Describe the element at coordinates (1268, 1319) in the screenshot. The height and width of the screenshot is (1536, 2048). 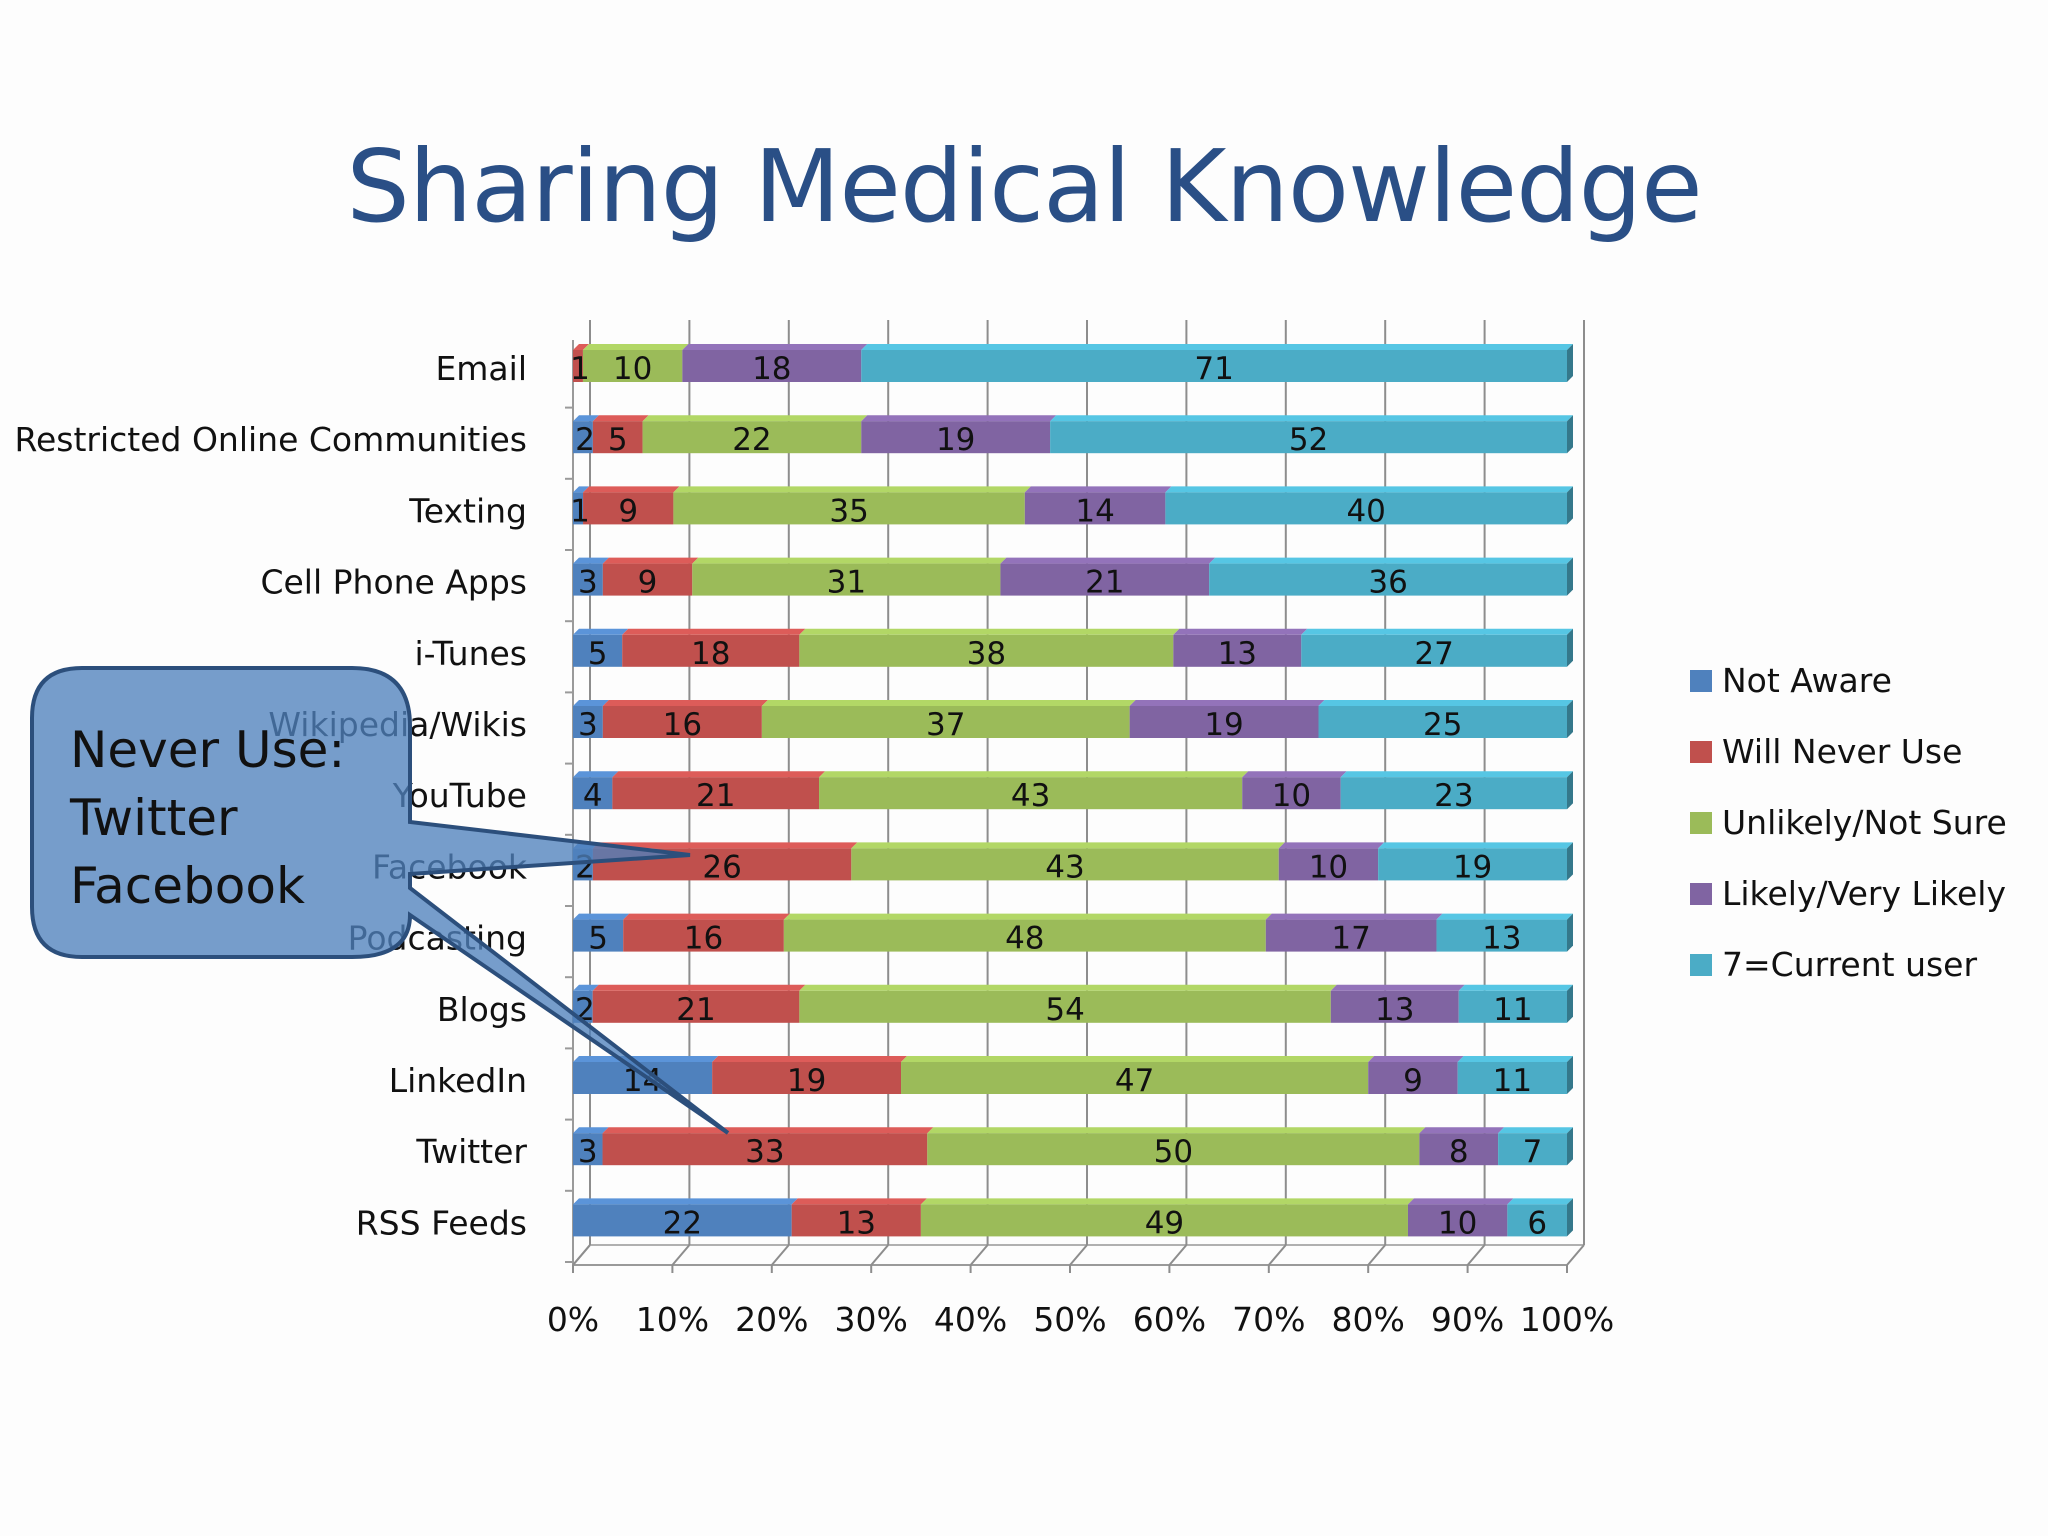
I see `x-tick-label: 70%` at that location.